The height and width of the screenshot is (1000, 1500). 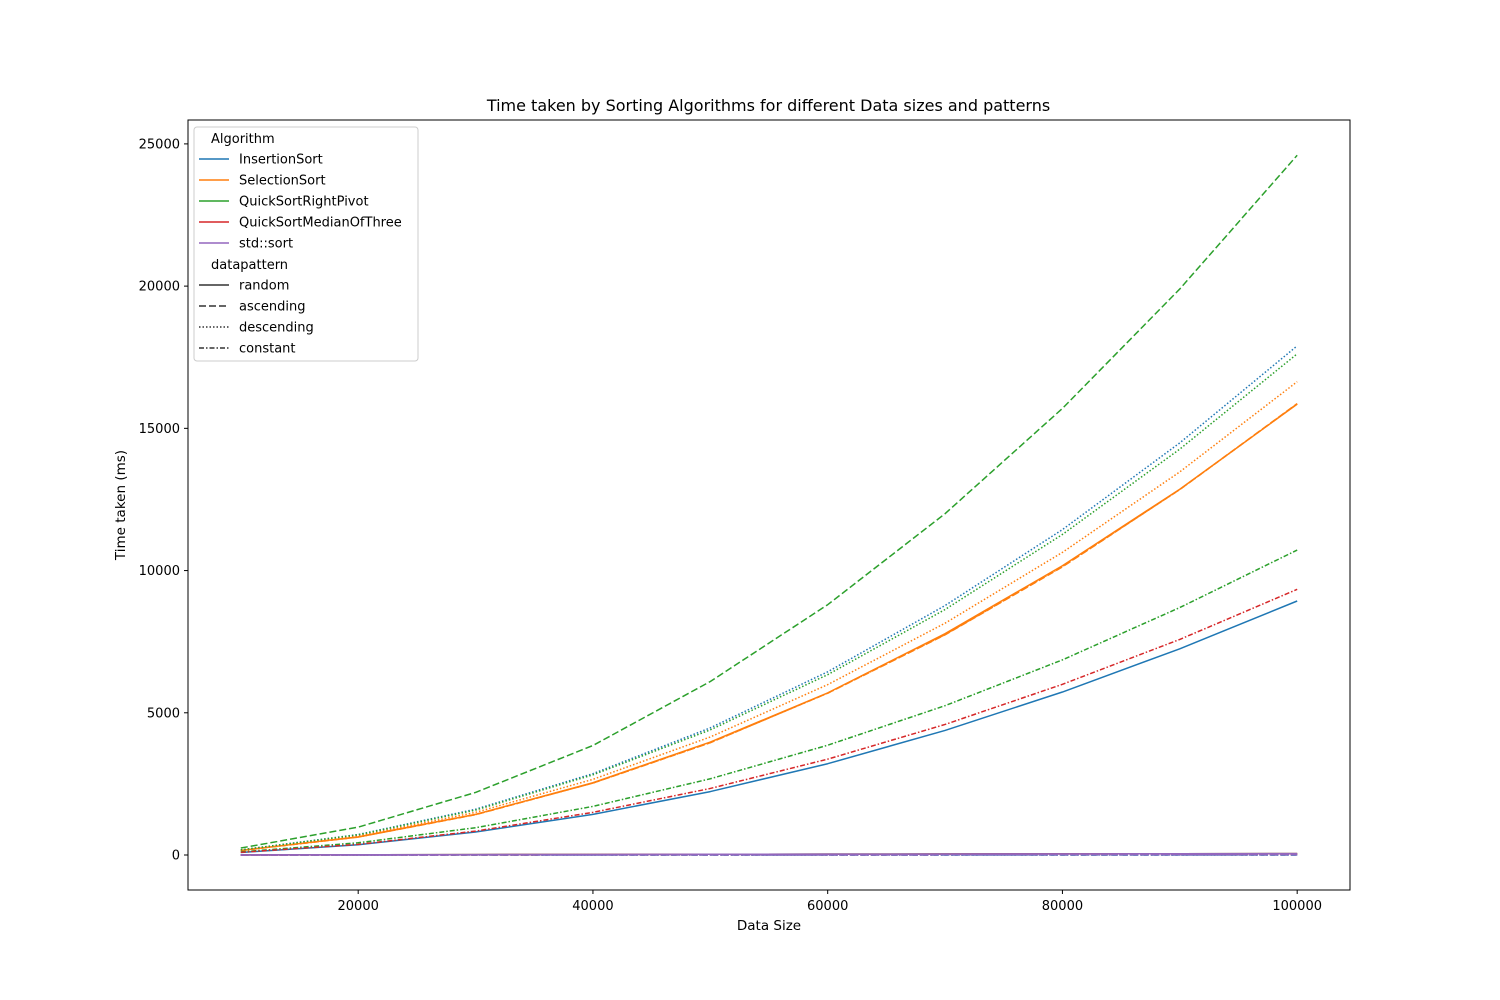 I want to click on legend-label-quicksortmedianofthree: QuickSortMedianOfThree, so click(x=320, y=223).